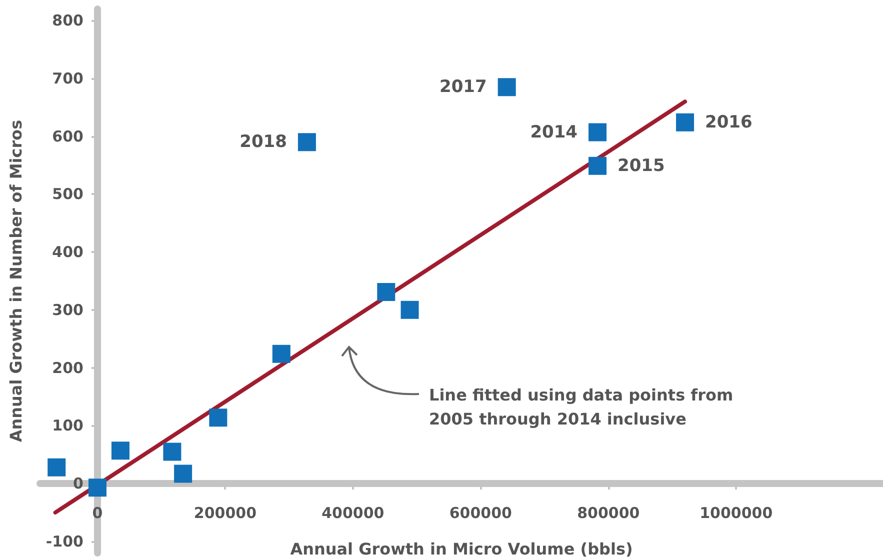 This screenshot has height=559, width=883. Describe the element at coordinates (463, 87) in the screenshot. I see `annotation: 2017` at that location.